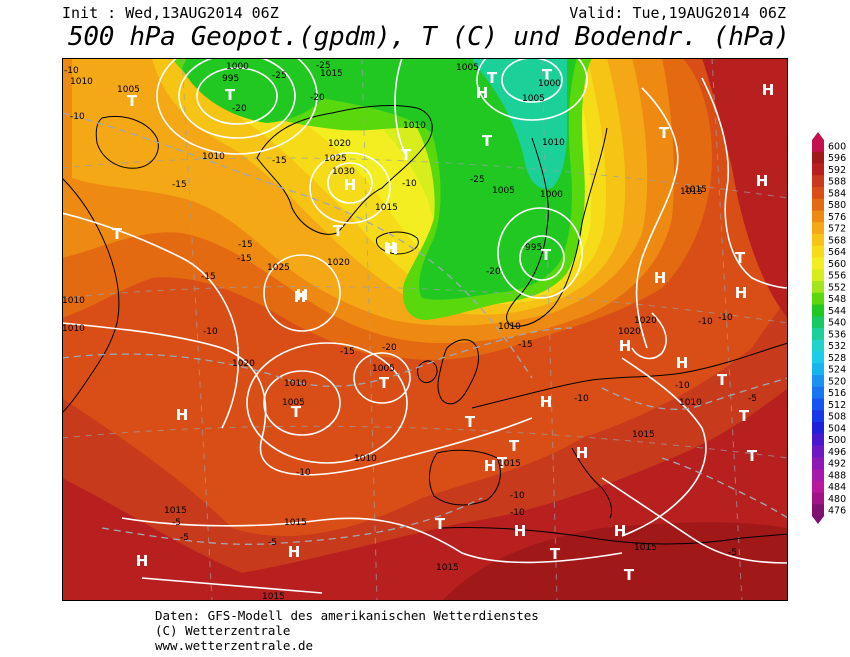 Image resolution: width=850 pixels, height=657 pixels. I want to click on isobar-1015-south, so click(372, 540).